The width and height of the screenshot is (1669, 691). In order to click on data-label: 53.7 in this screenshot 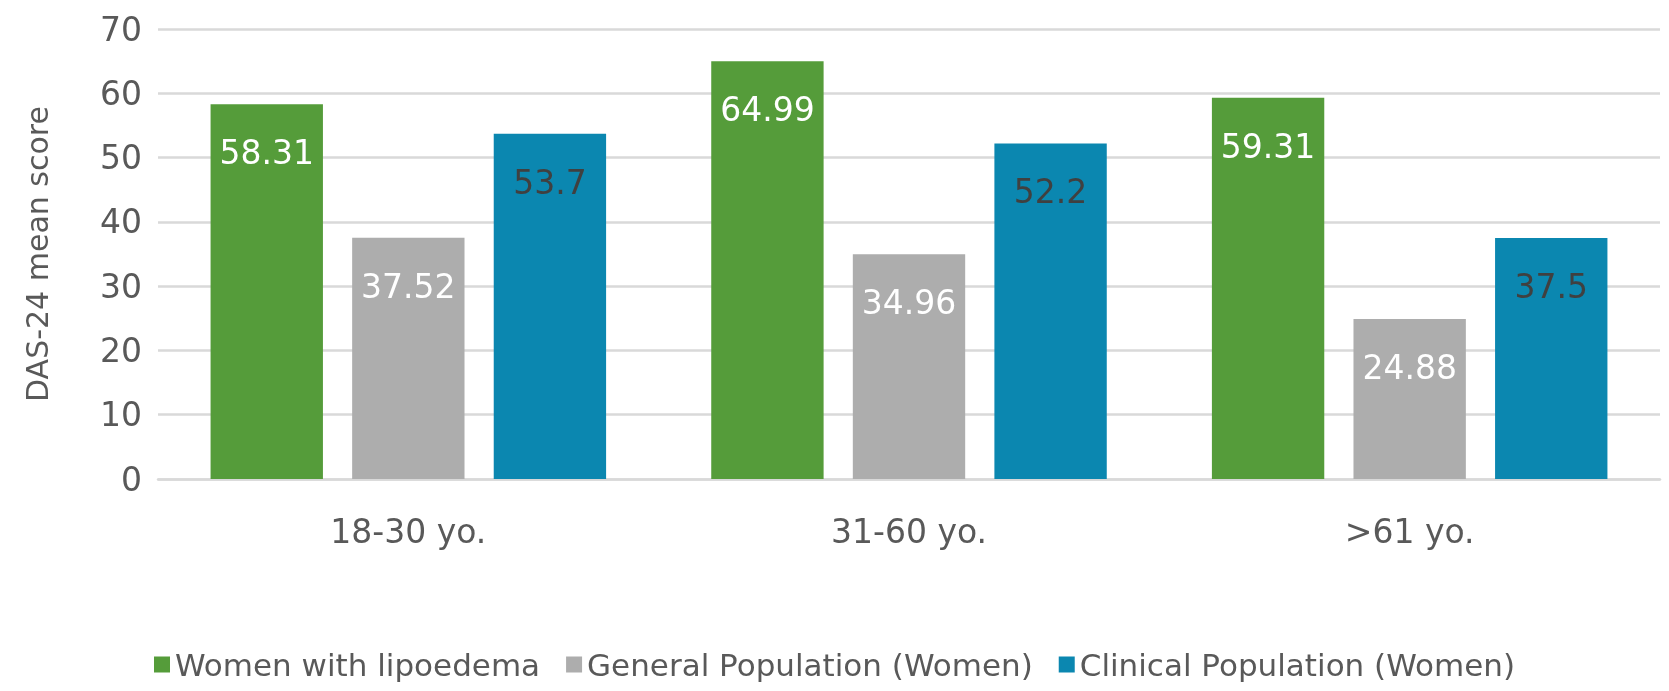, I will do `click(550, 182)`.